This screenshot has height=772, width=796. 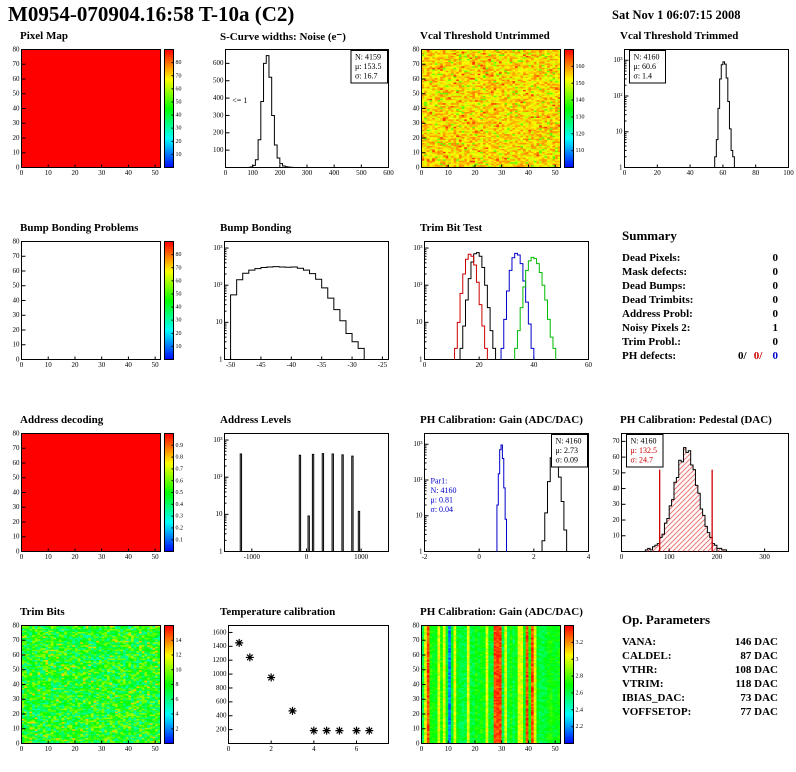 I want to click on panel-bump-bonding-problems: Bump Bonding Problems, so click(x=102, y=298).